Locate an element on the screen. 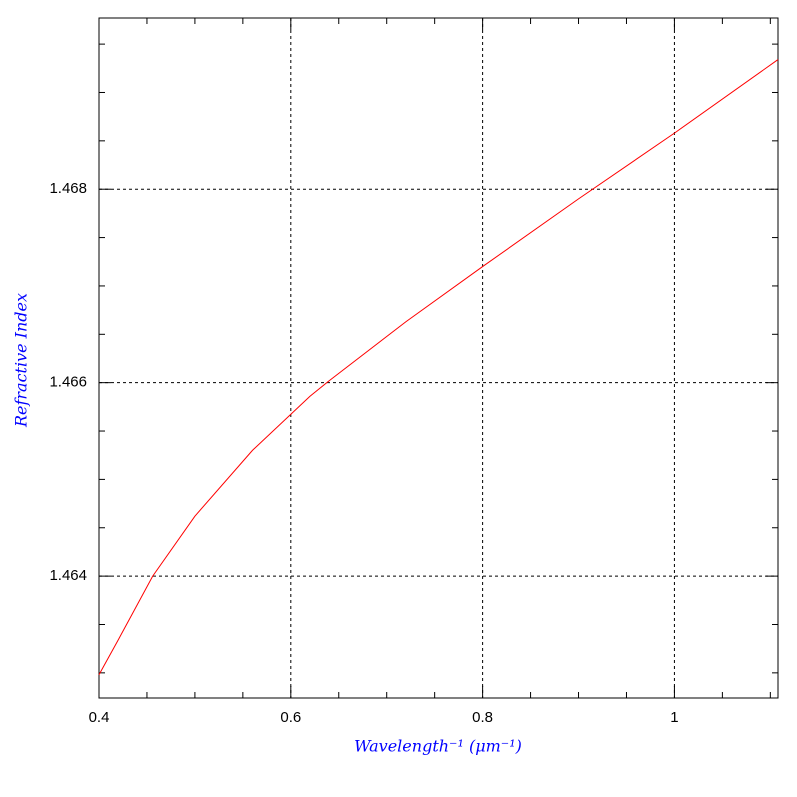  y-tick-label: 1.468 is located at coordinates (68, 188).